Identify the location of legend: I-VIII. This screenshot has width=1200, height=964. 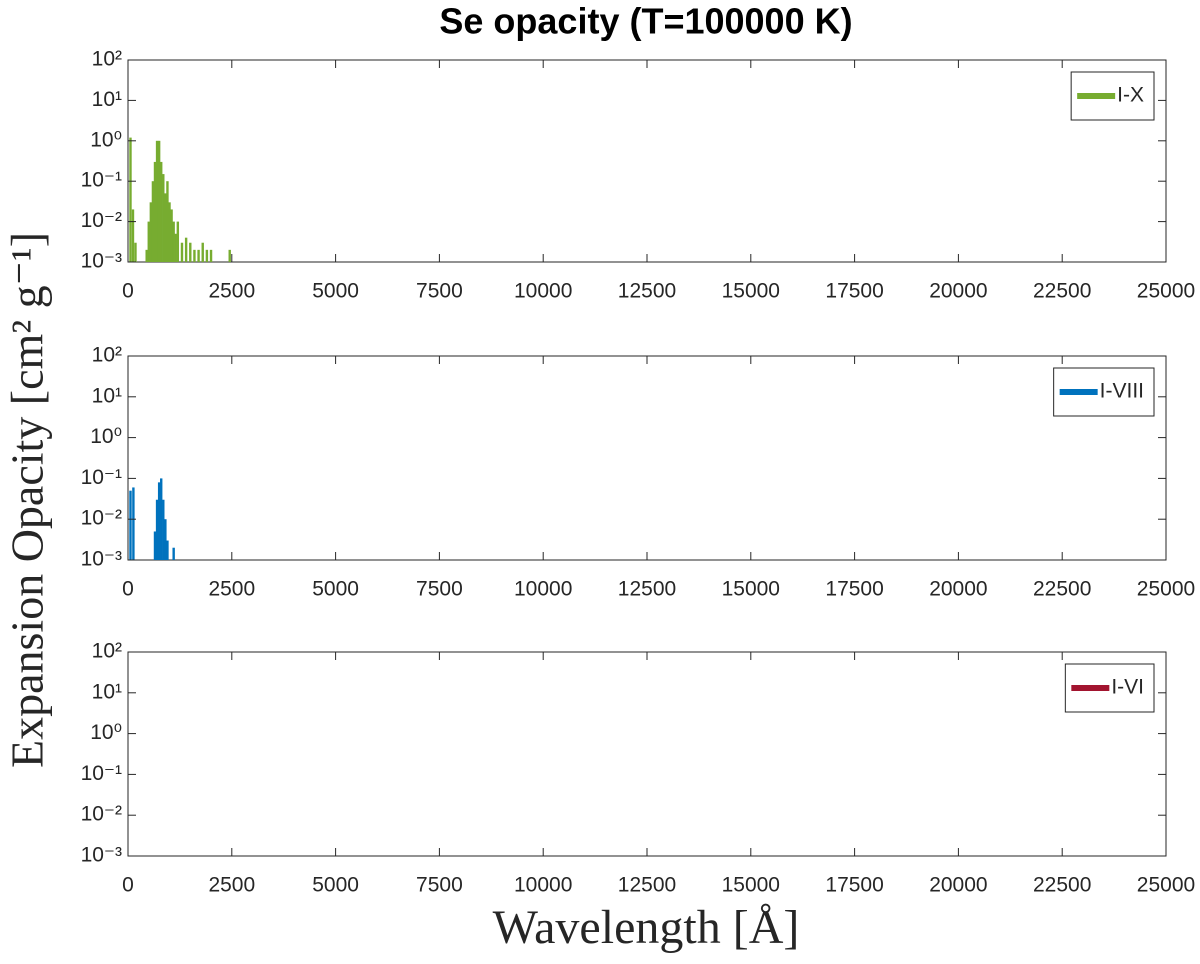
(1104, 392).